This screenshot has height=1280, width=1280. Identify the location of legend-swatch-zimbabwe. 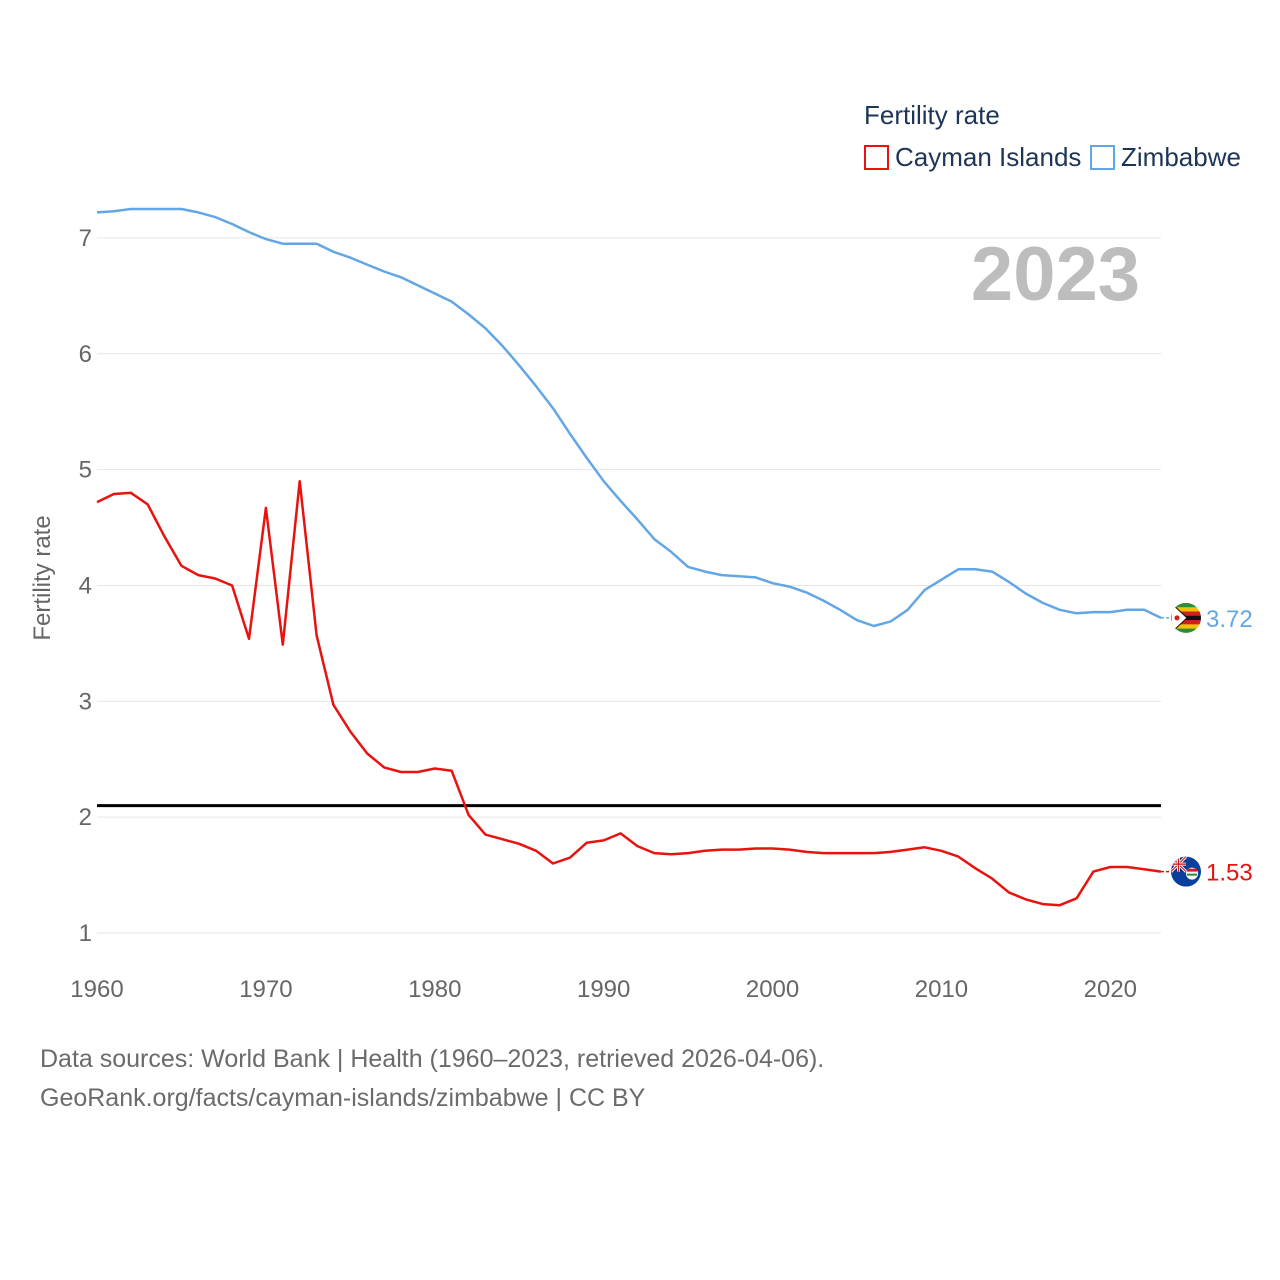
(1102, 157).